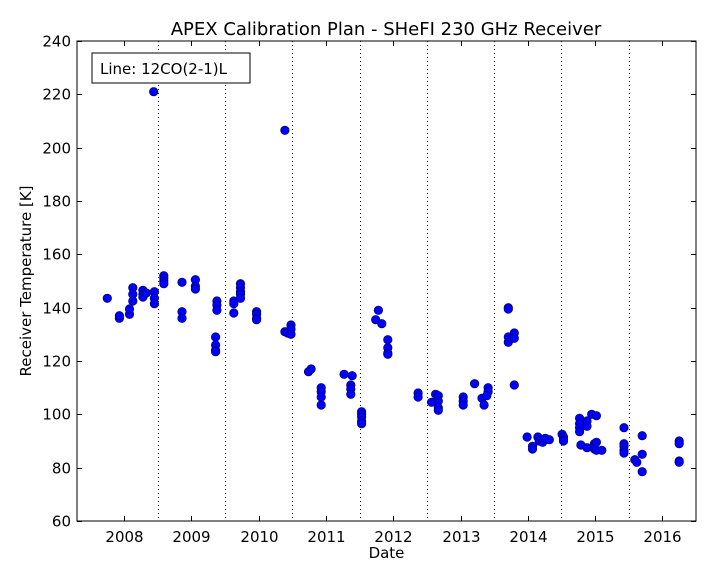 The image size is (717, 578). Describe the element at coordinates (124, 537) in the screenshot. I see `x-tick-label: 2008` at that location.